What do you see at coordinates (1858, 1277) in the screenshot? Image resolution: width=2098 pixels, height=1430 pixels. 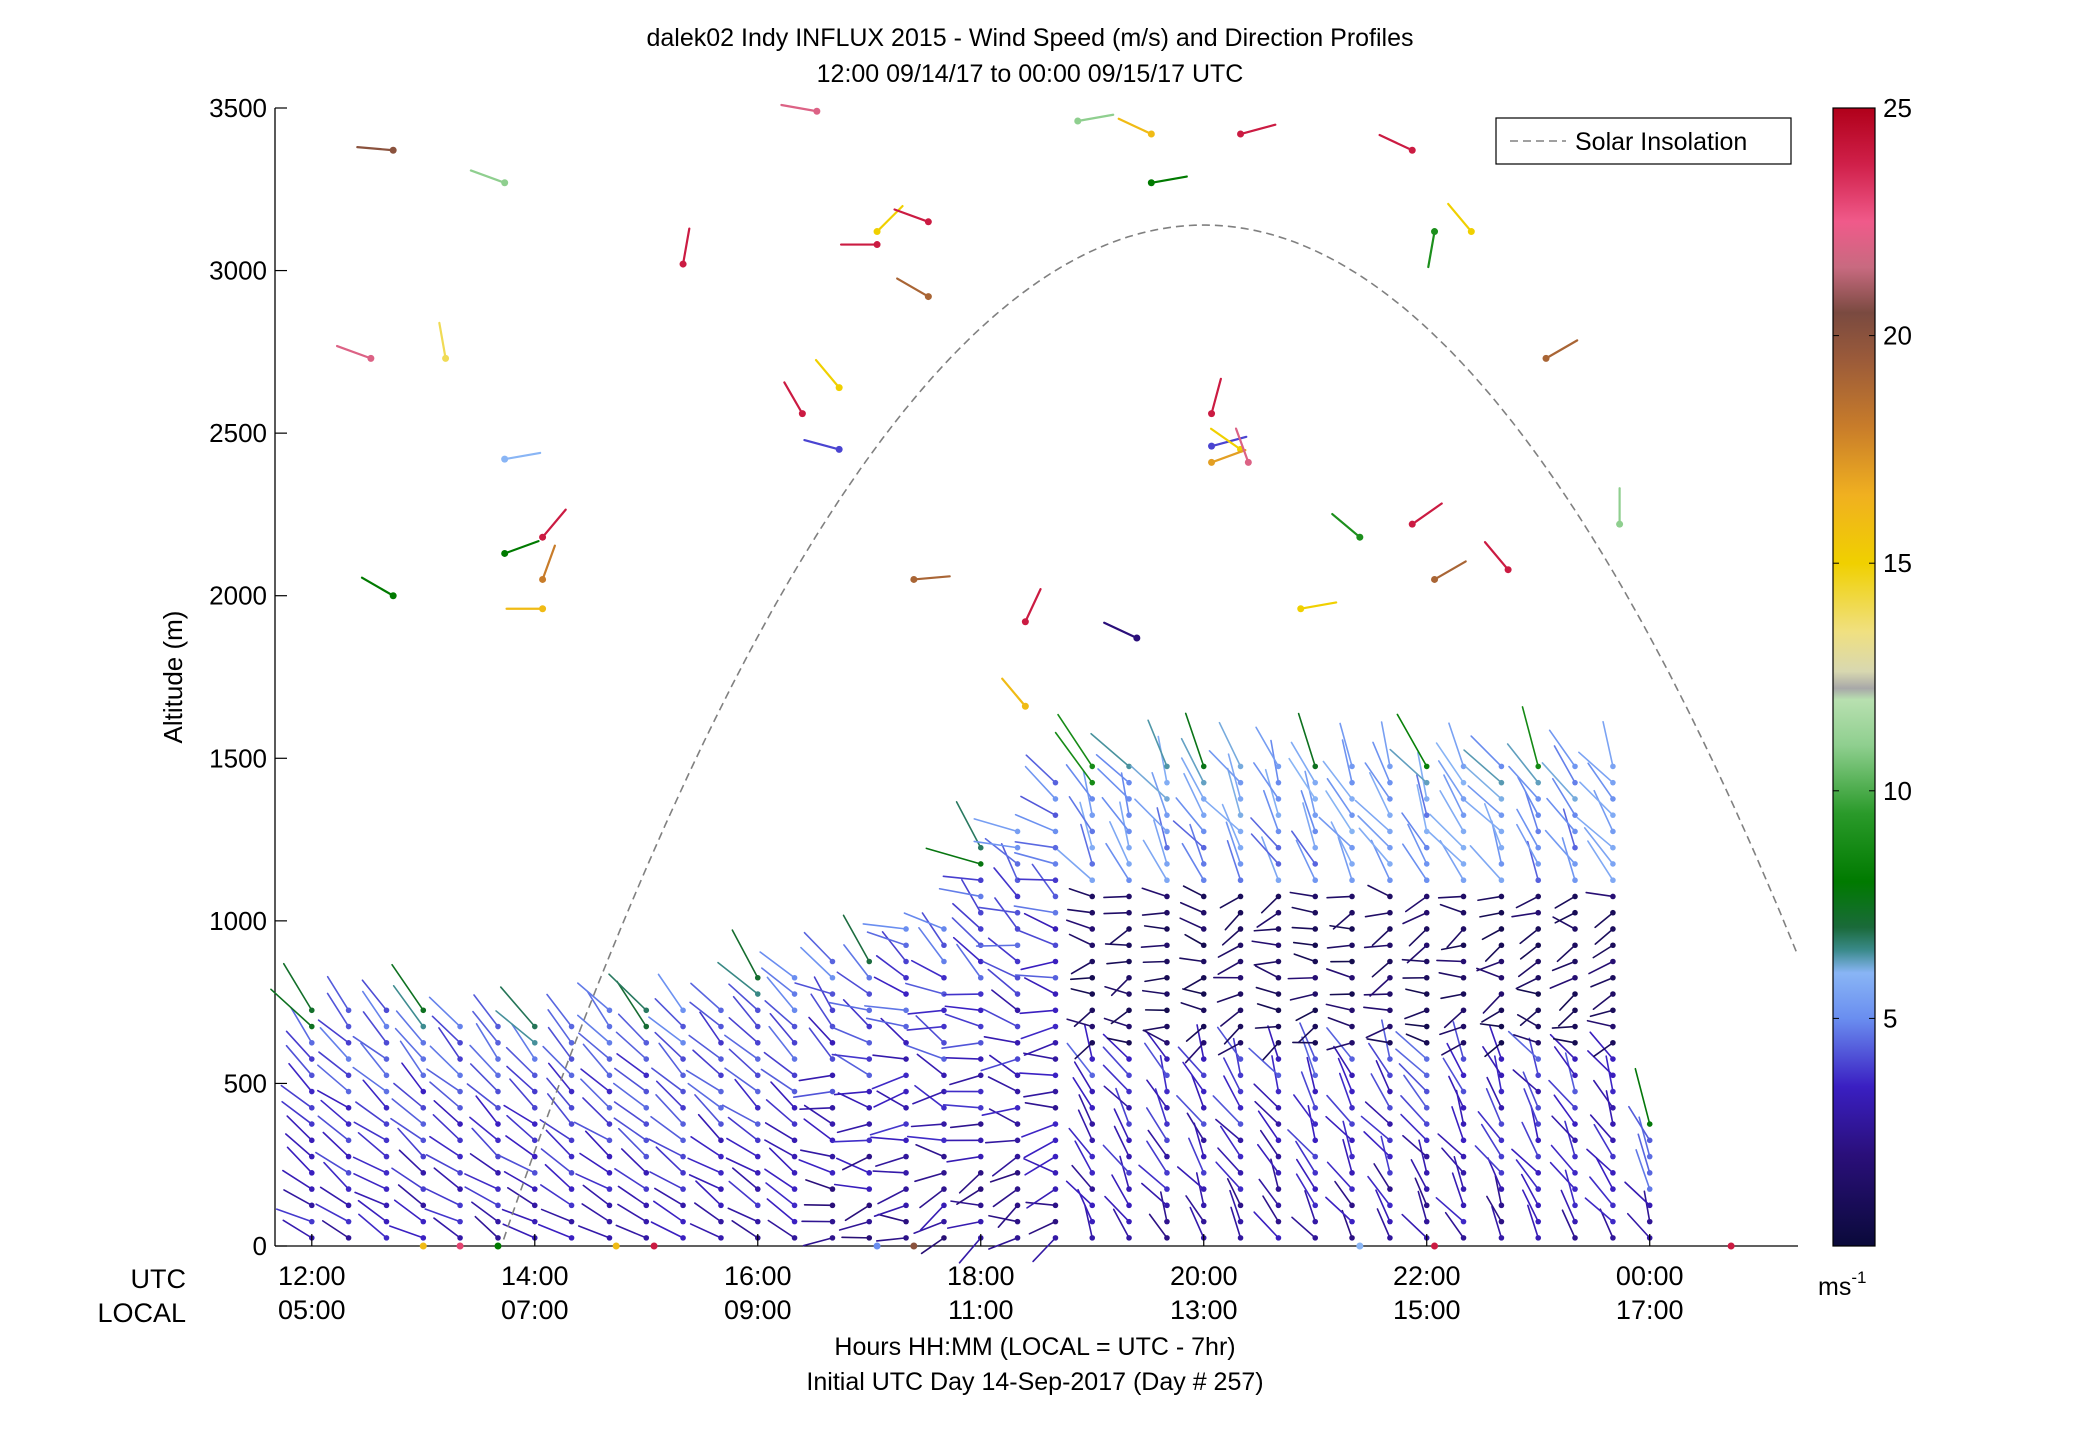 I see `colorbar-unit-superscript: -1` at bounding box center [1858, 1277].